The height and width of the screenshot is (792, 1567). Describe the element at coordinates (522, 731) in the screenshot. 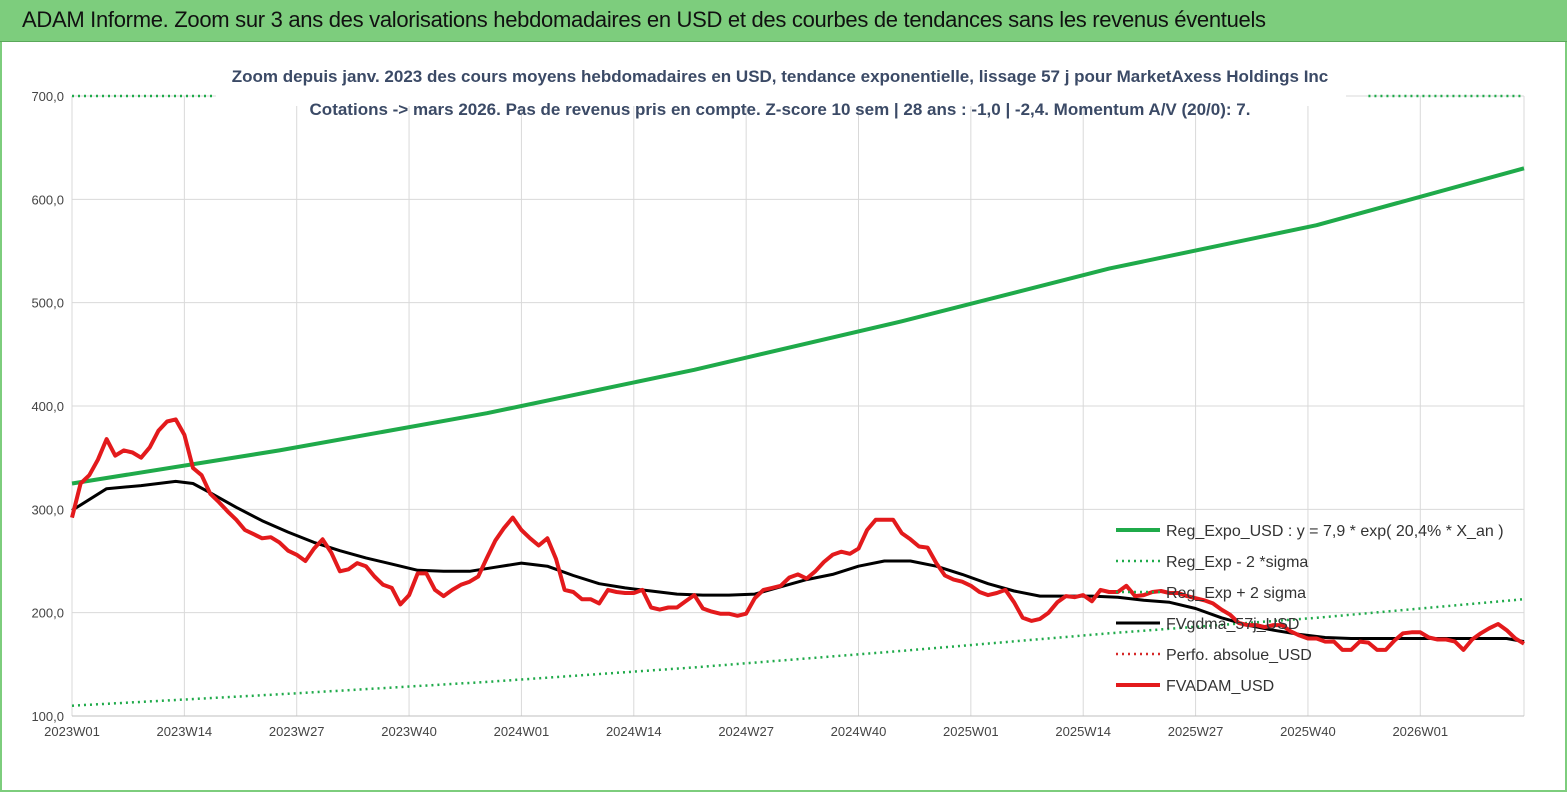

I see `x-tick-label: 2024W01` at that location.